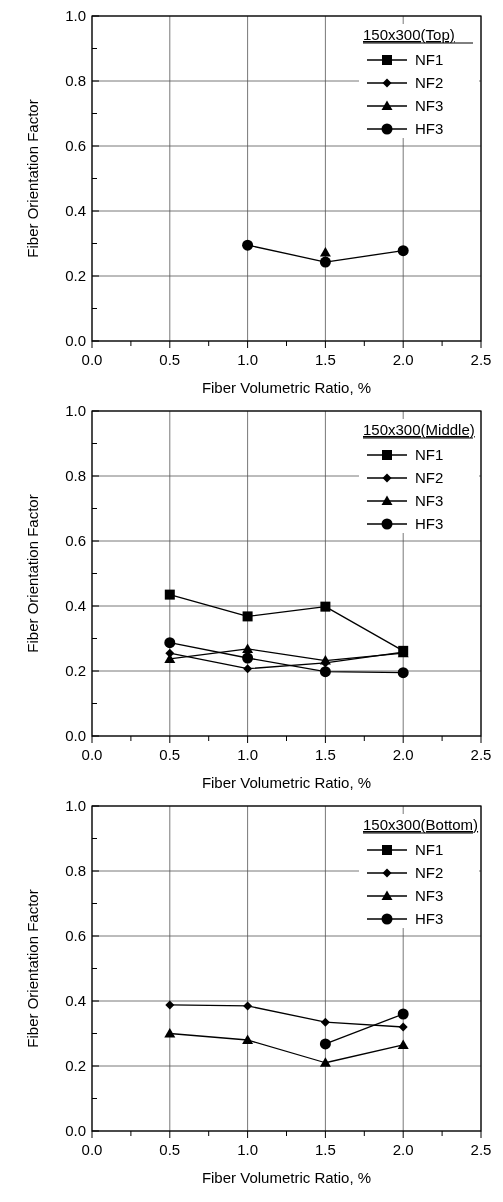 This screenshot has width=503, height=1202. I want to click on legend-title: 150x300(Bottom), so click(421, 824).